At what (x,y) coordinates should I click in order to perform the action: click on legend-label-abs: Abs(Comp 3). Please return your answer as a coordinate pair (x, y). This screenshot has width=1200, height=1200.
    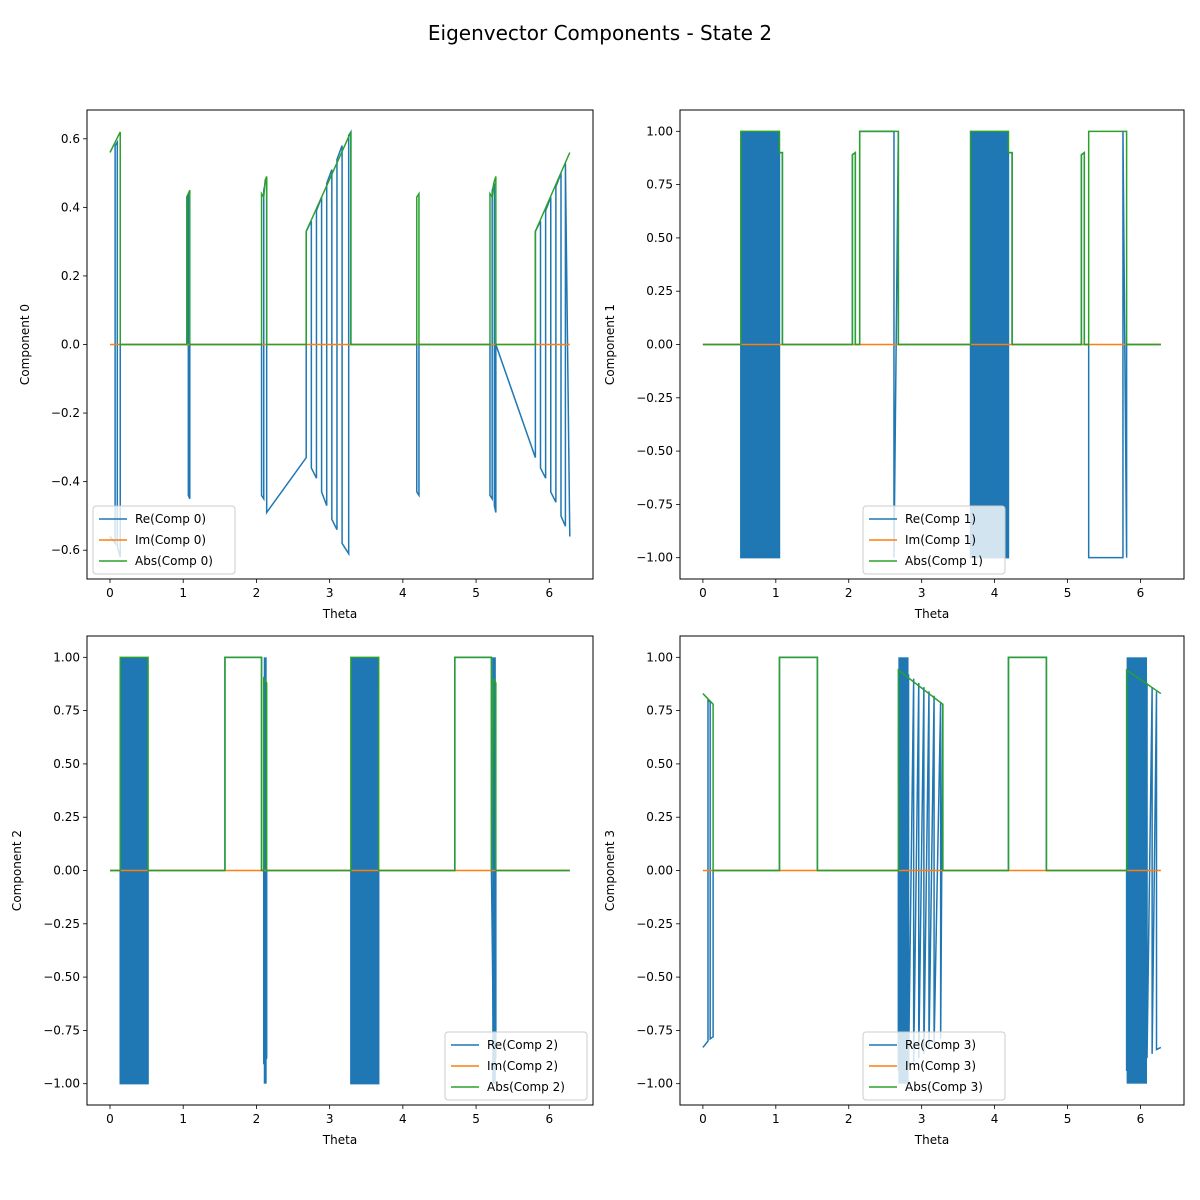
    Looking at the image, I should click on (944, 1087).